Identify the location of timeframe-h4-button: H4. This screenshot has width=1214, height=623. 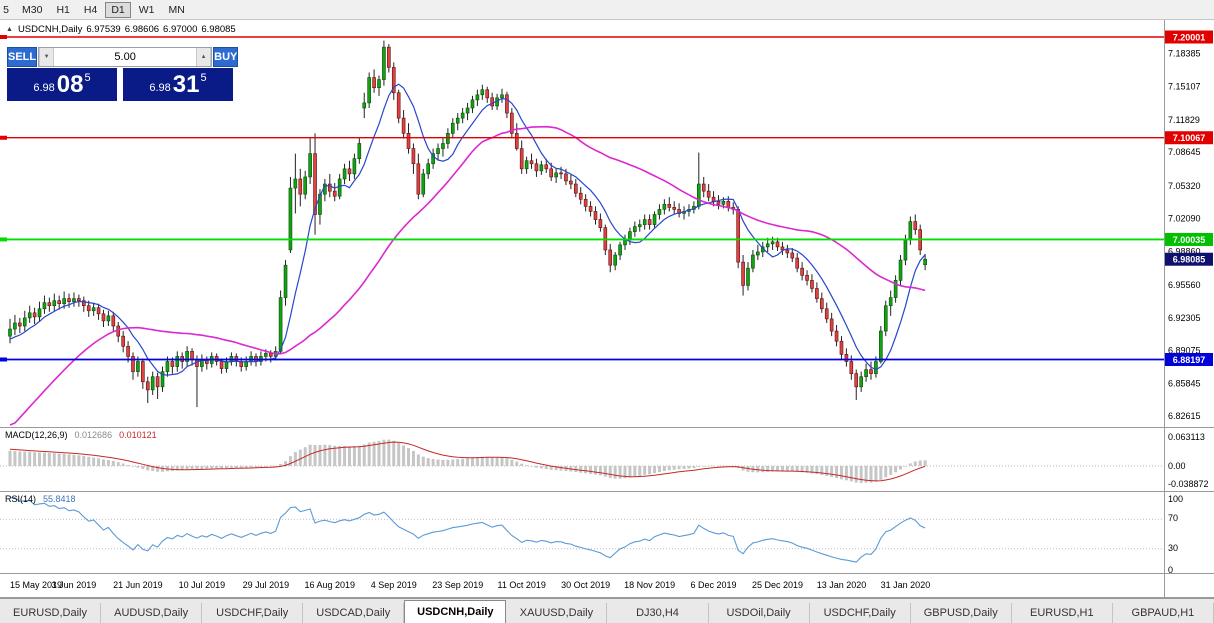
(90, 10).